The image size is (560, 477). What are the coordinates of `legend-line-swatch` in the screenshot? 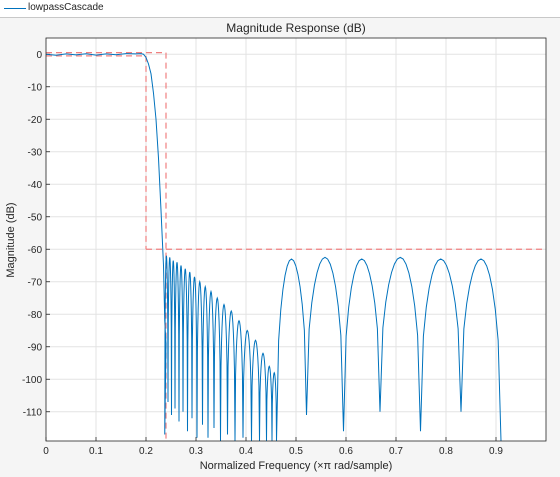 It's located at (15, 8).